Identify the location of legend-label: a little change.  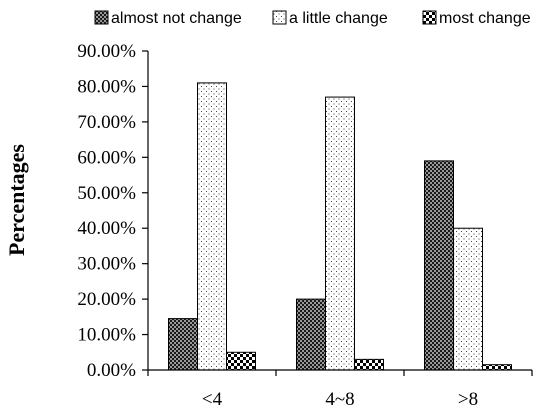
(338, 18).